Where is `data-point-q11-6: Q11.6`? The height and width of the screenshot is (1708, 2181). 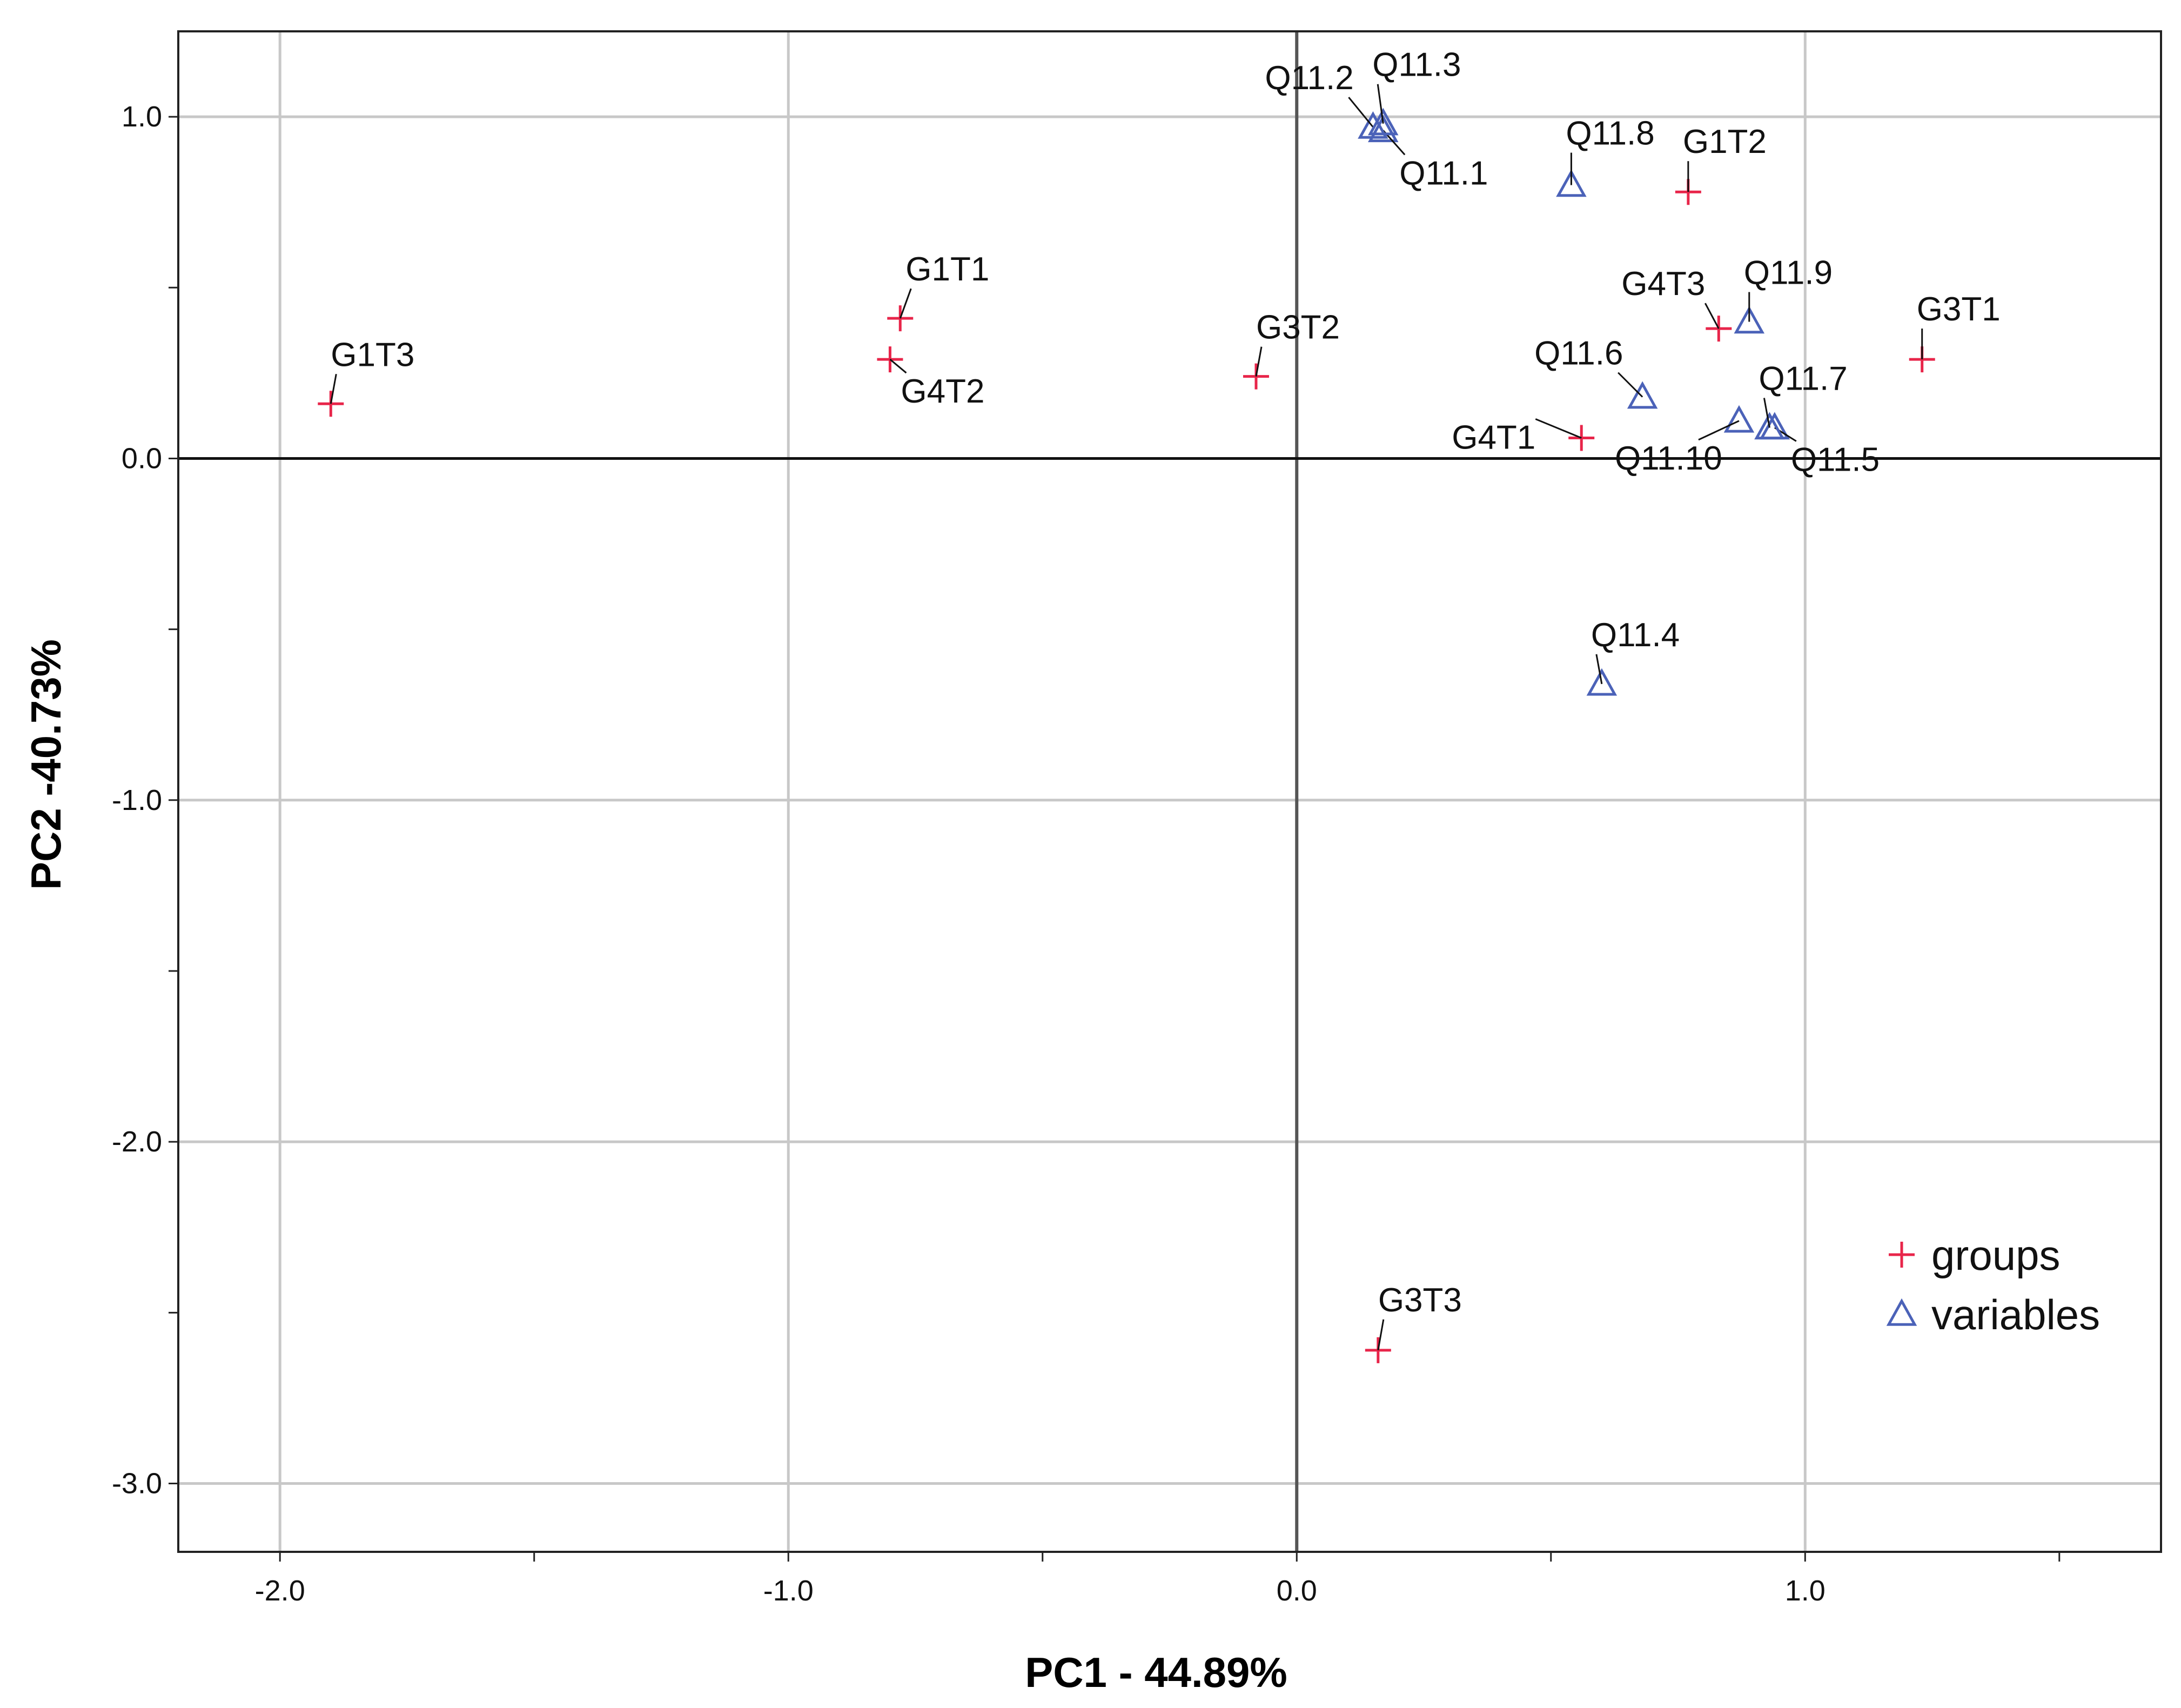 data-point-q11-6: Q11.6 is located at coordinates (1596, 372).